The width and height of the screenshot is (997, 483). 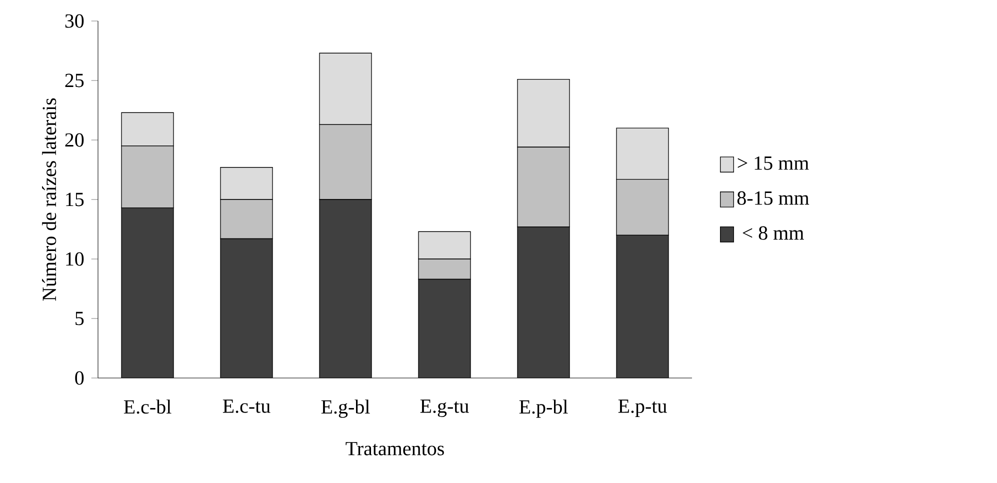 I want to click on x-axis-title: Tratamentos, so click(x=395, y=449).